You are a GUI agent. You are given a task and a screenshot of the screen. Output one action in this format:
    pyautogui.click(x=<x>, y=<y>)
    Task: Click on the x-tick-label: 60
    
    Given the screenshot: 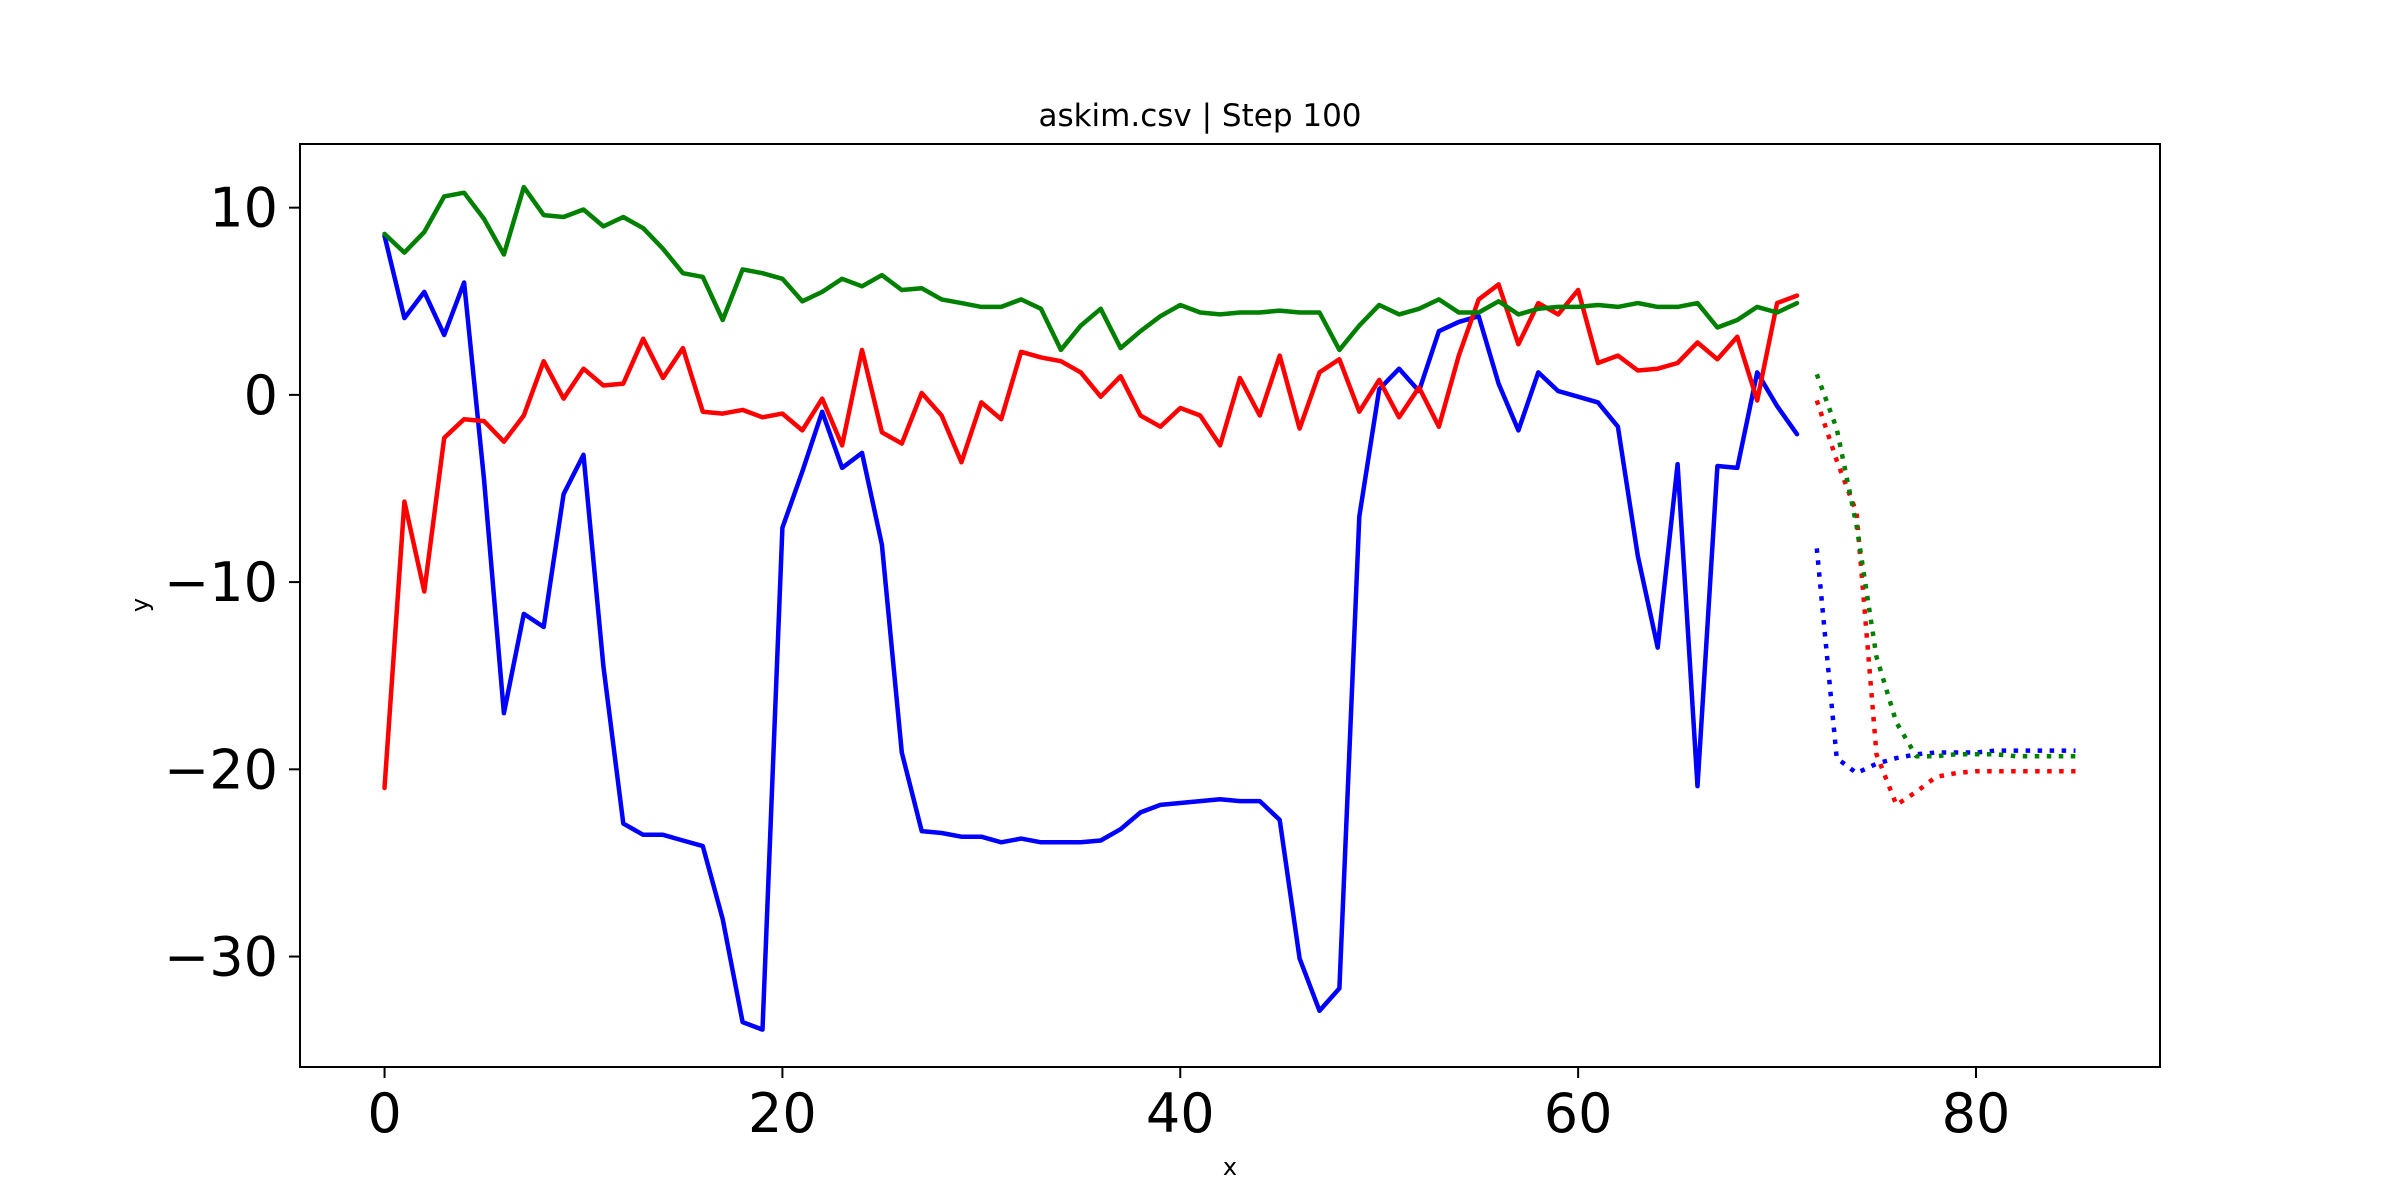 What is the action you would take?
    pyautogui.click(x=1578, y=1113)
    